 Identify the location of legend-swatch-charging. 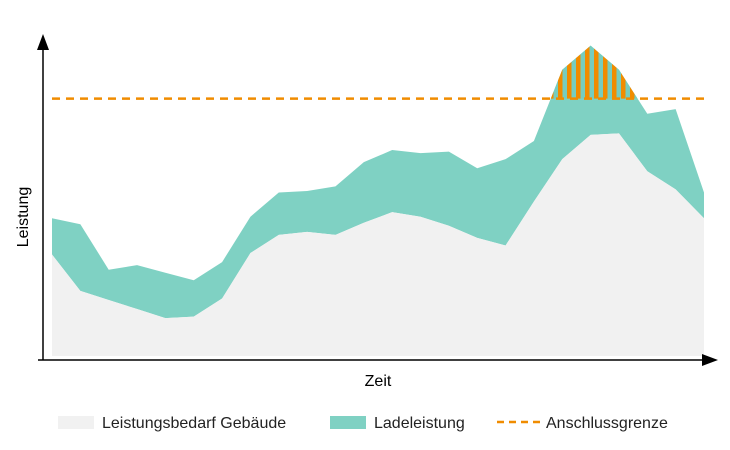
(348, 422).